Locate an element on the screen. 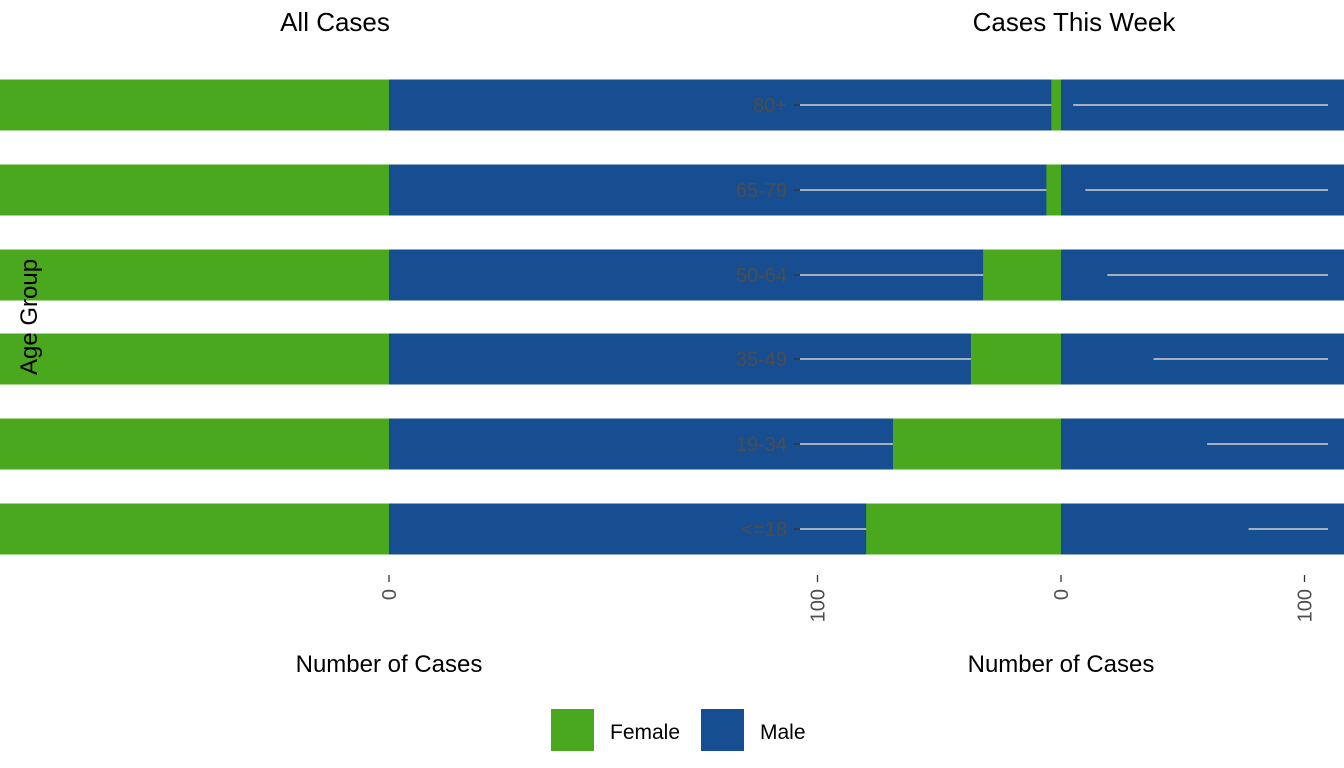 The image size is (1344, 768). y-tick-label: <=18 is located at coordinates (764, 530).